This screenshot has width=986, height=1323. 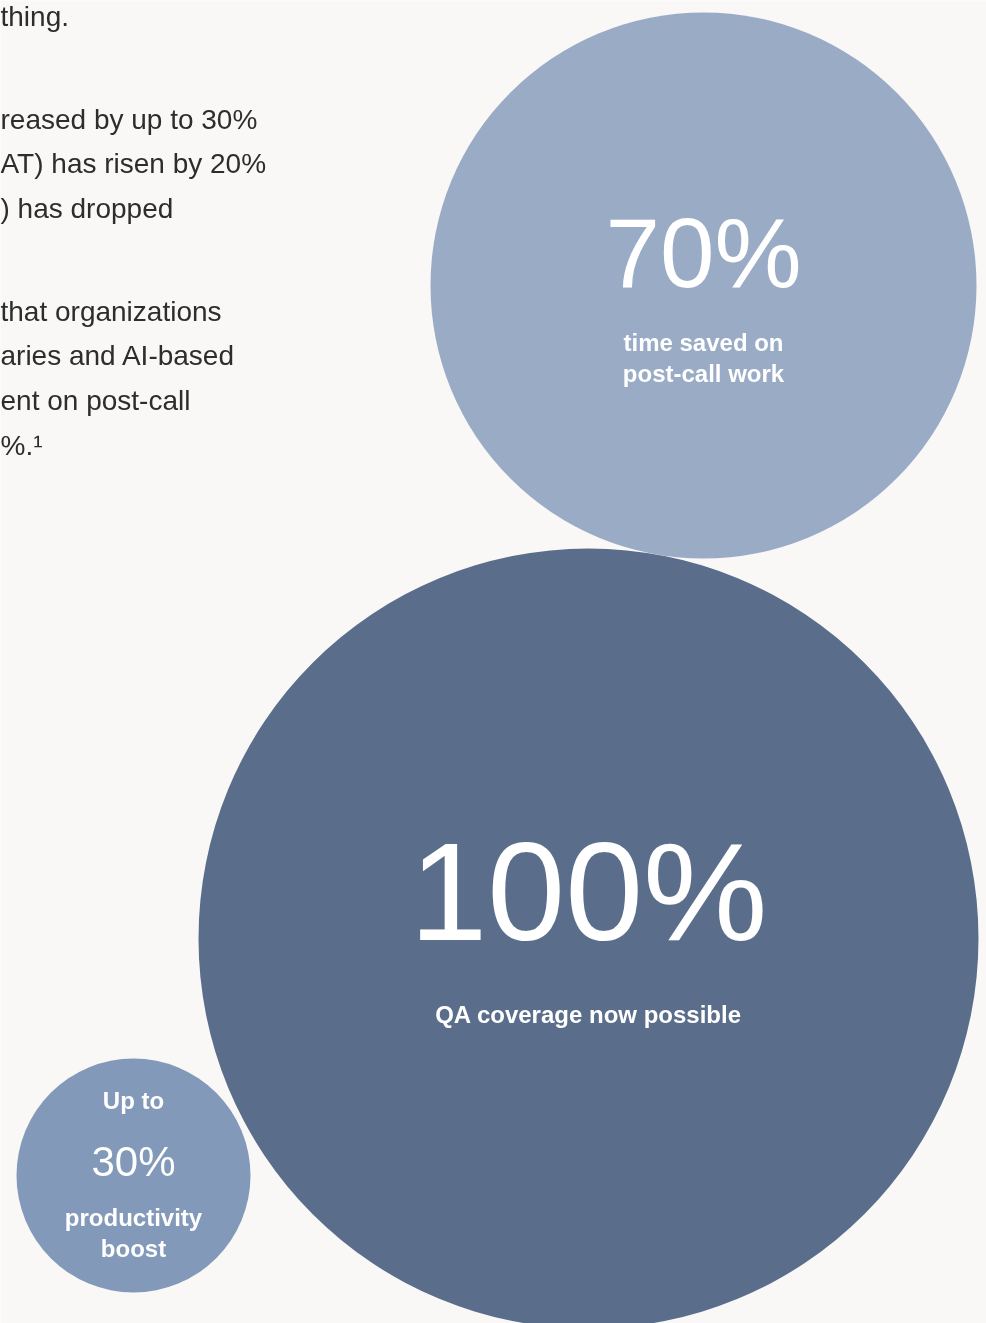 What do you see at coordinates (588, 1014) in the screenshot?
I see `category-label: QA coverage now possible` at bounding box center [588, 1014].